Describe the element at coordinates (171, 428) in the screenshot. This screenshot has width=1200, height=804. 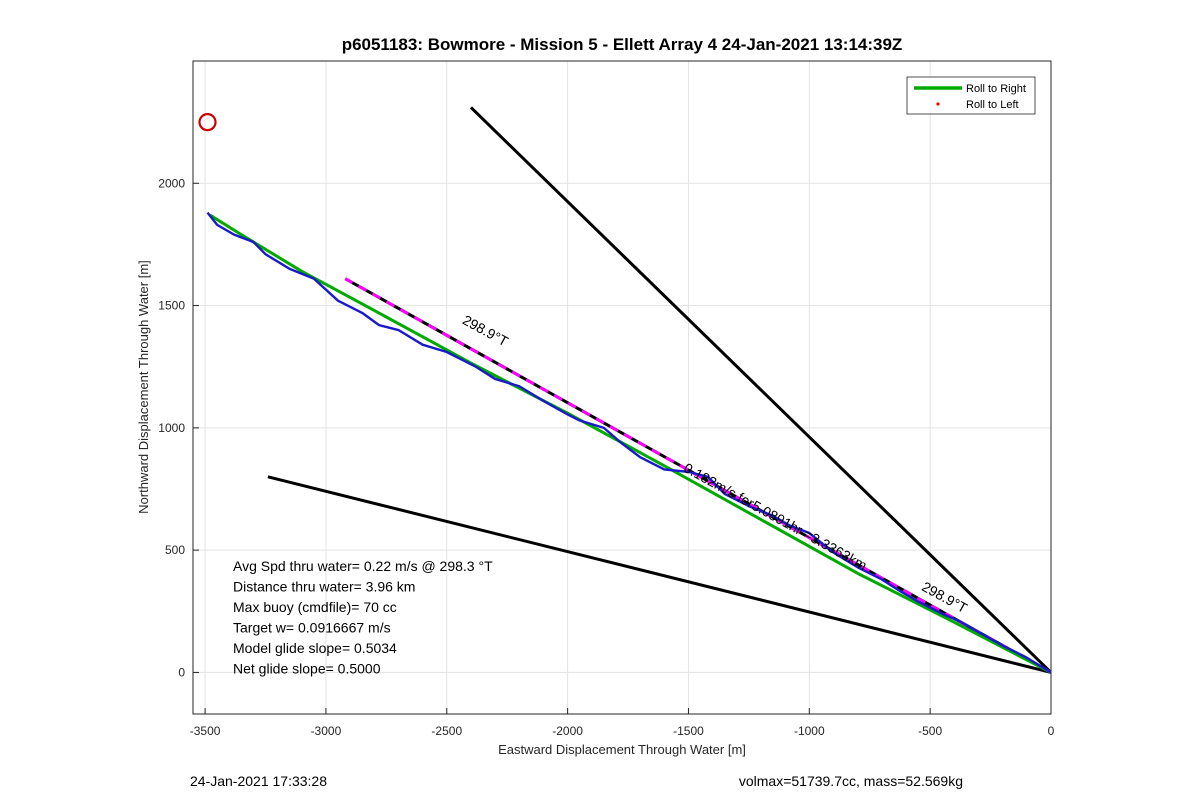
I see `y-tick-label: 1000` at that location.